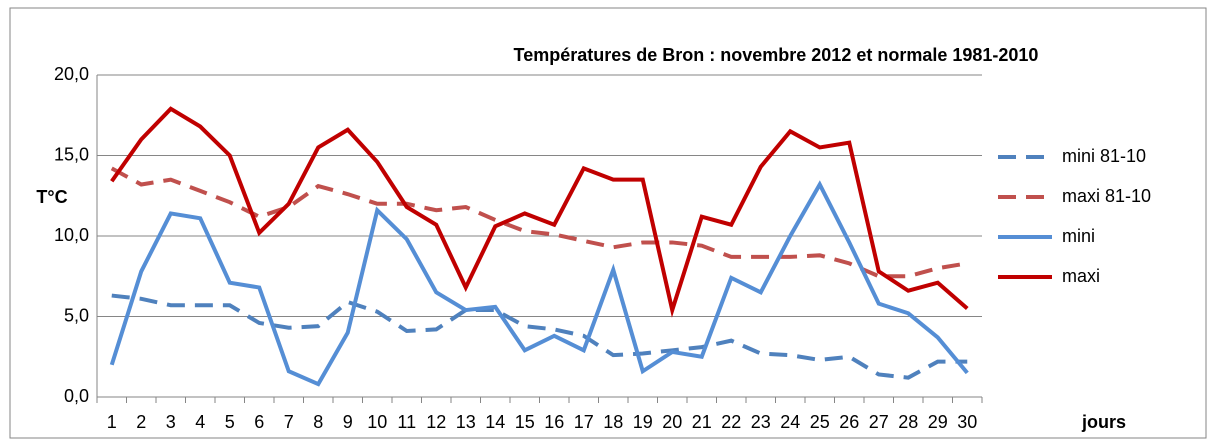 This screenshot has height=448, width=1216. What do you see at coordinates (1103, 422) in the screenshot?
I see `x-axis-label: jours` at bounding box center [1103, 422].